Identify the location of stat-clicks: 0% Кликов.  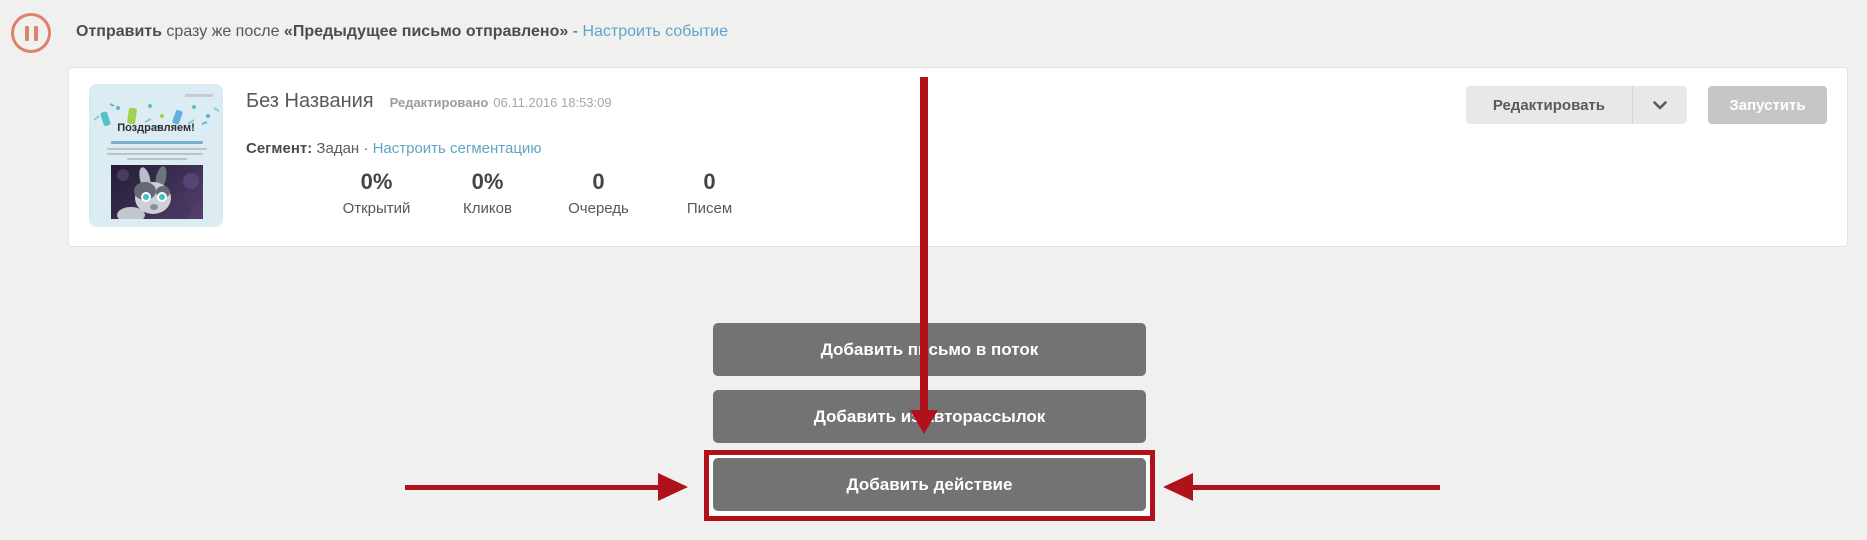
(487, 192).